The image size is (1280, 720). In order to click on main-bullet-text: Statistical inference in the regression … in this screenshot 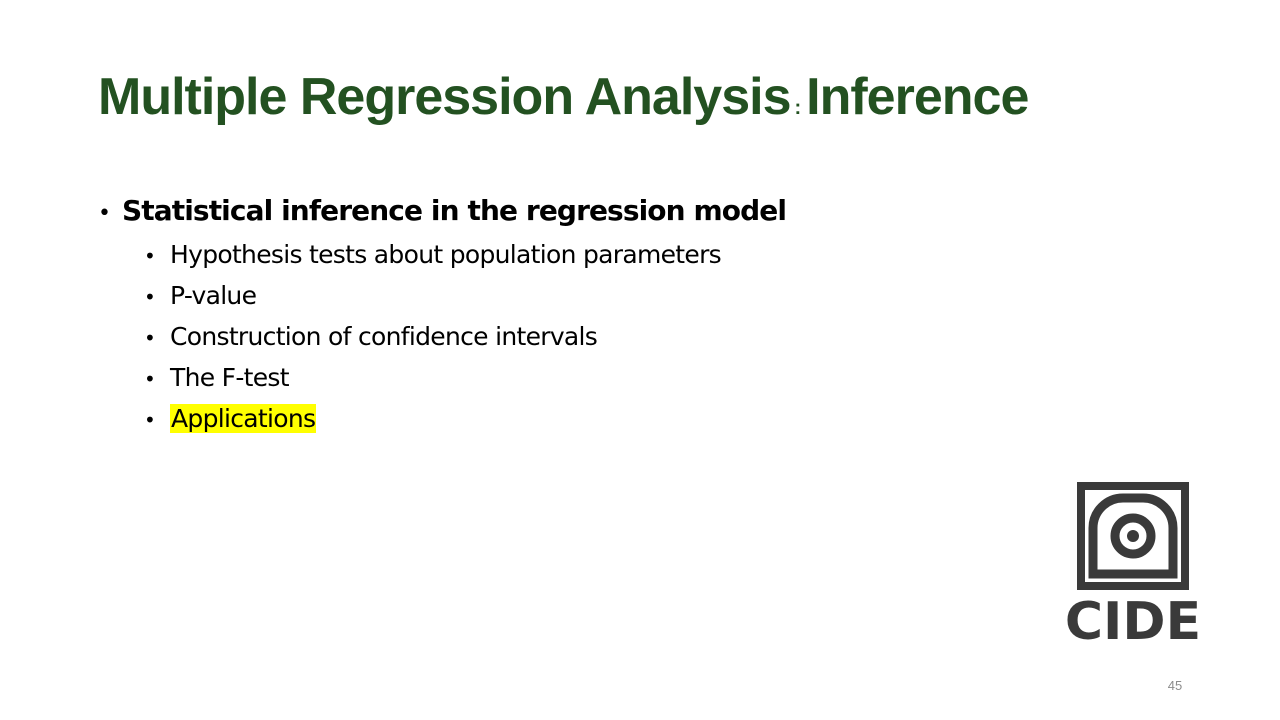, I will do `click(454, 210)`.